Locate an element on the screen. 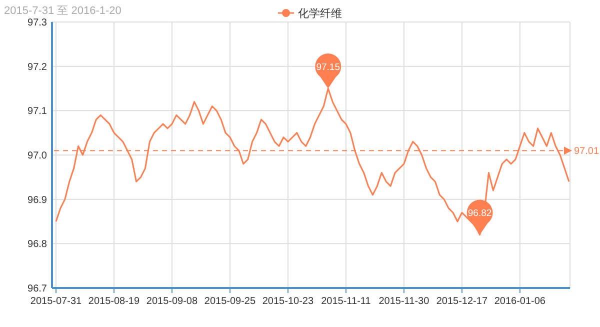 The image size is (600, 327). y-tick-label: 97.0 is located at coordinates (38, 156).